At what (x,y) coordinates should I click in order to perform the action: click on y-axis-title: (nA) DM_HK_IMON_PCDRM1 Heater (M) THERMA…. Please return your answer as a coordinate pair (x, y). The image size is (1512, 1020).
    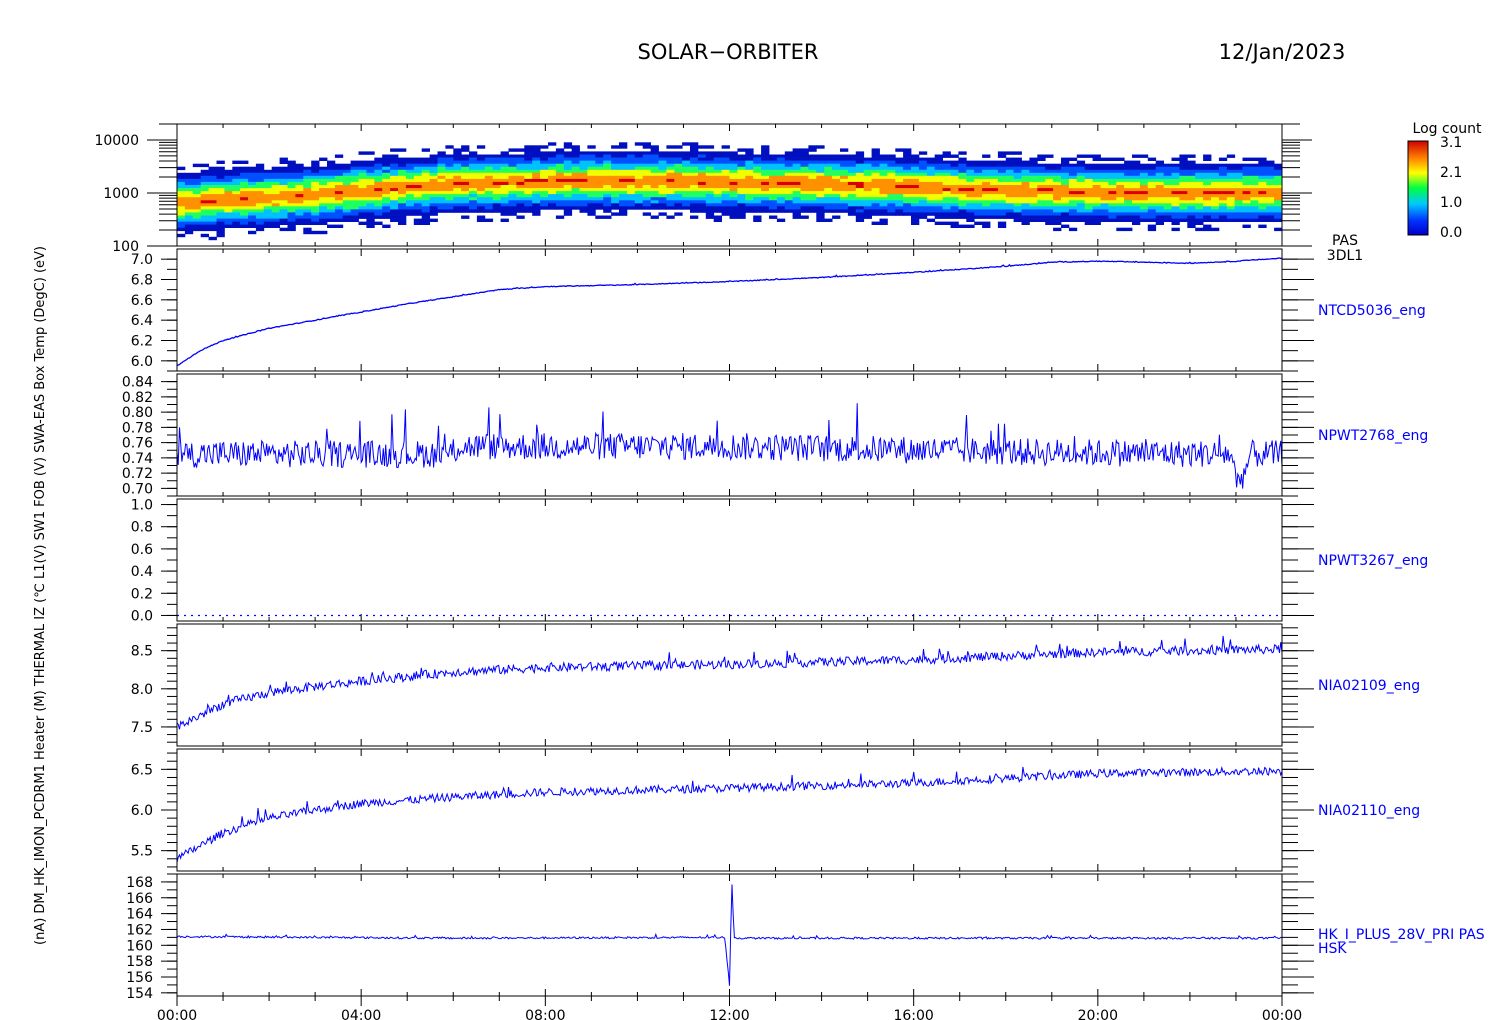
    Looking at the image, I should click on (40, 595).